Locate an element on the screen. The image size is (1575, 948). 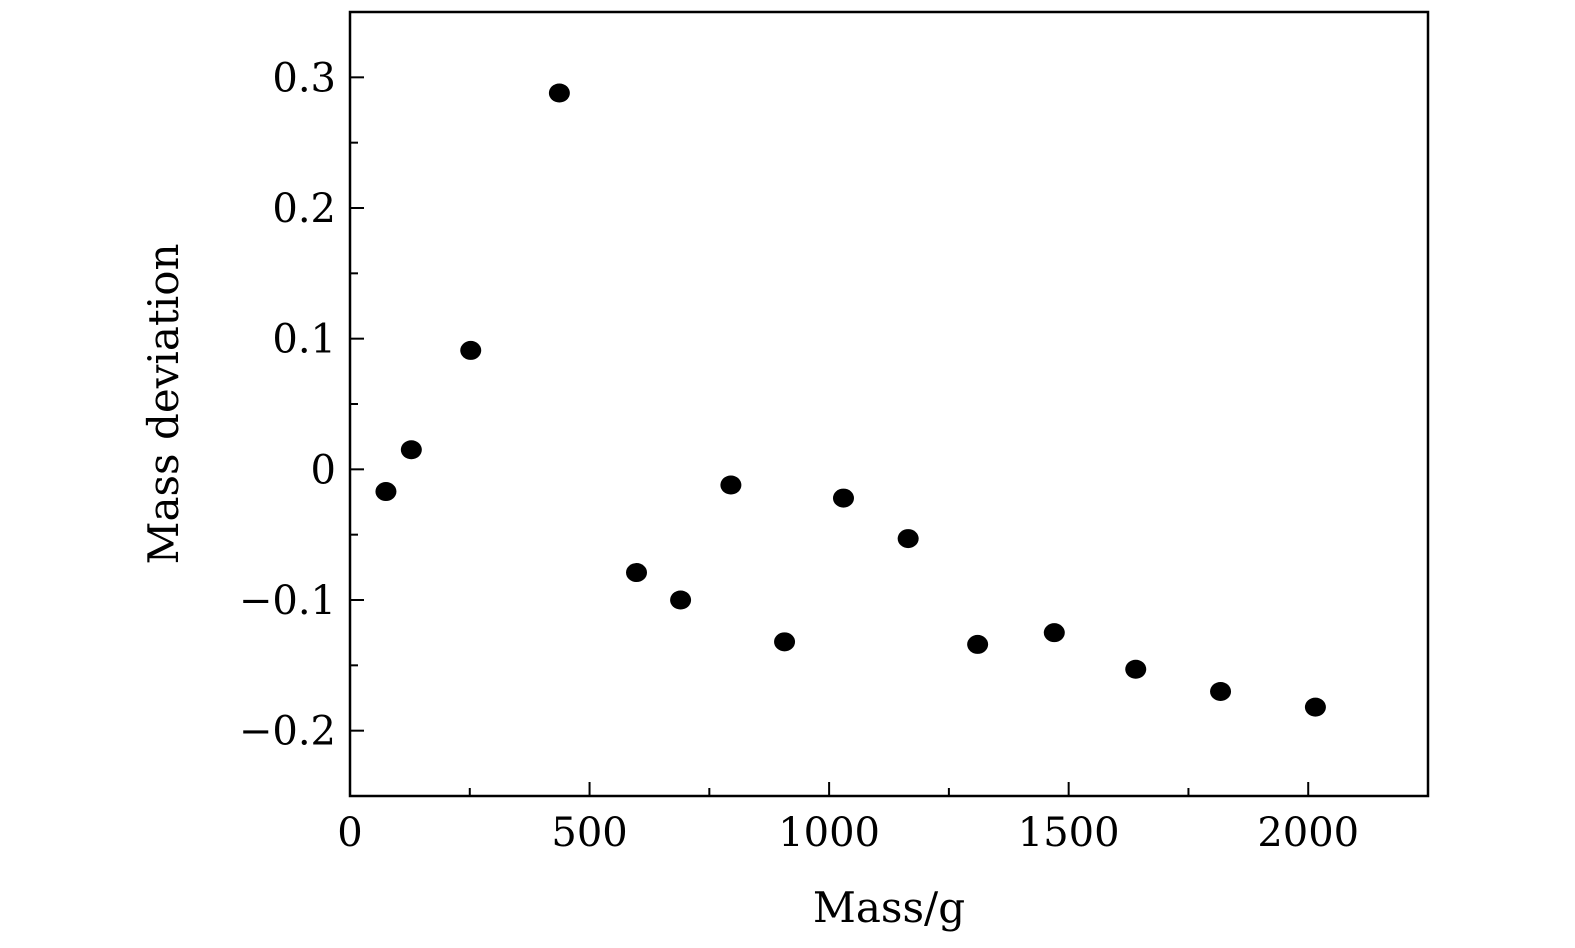
y-tick-label: 0.3 is located at coordinates (304, 78).